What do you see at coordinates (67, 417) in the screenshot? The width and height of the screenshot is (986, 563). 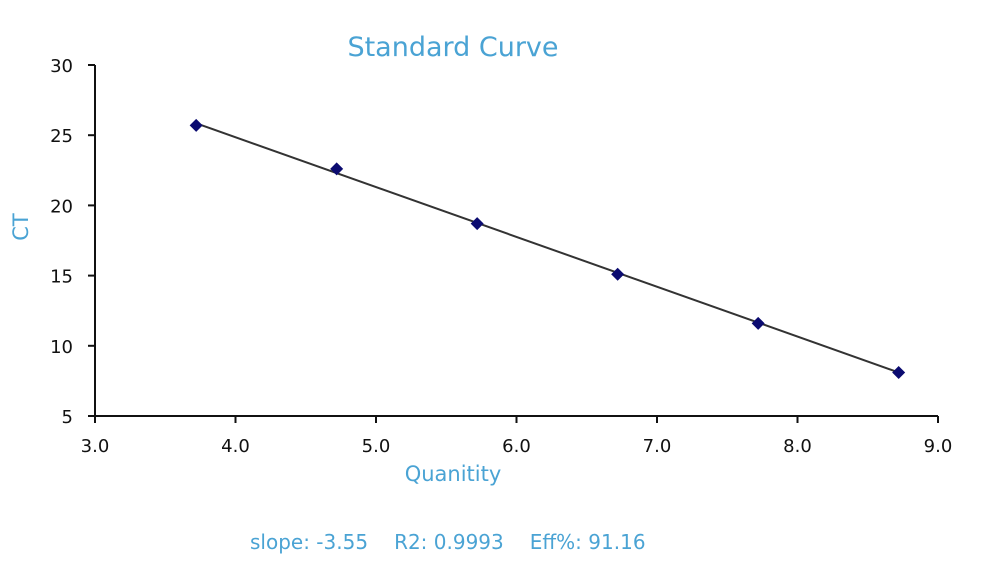 I see `y-tick-label: 5` at bounding box center [67, 417].